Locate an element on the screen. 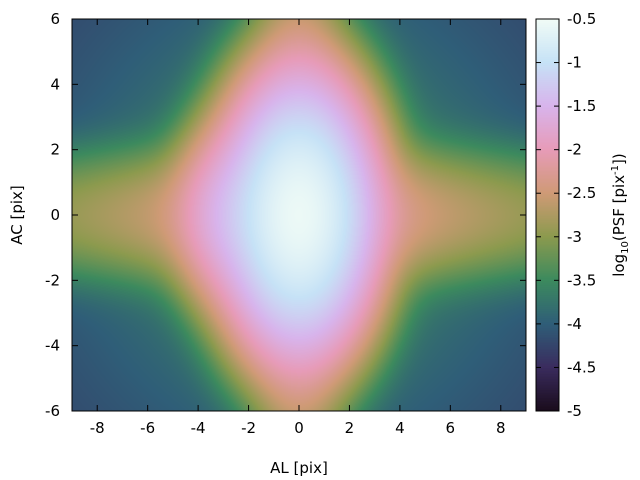 The height and width of the screenshot is (480, 640). colorbar: -5 -4.5 -4 -3.5 -3 -2.5 -2 -1.5 -1 -0.5 is located at coordinates (565, 215).